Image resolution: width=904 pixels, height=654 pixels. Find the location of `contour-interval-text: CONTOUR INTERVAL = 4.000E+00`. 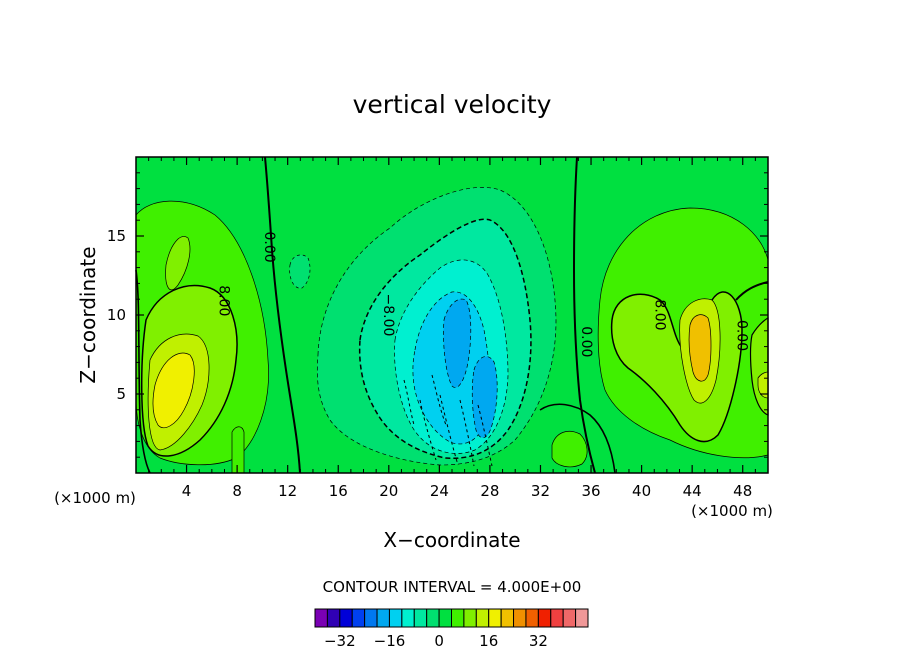

contour-interval-text: CONTOUR INTERVAL = 4.000E+00 is located at coordinates (452, 587).